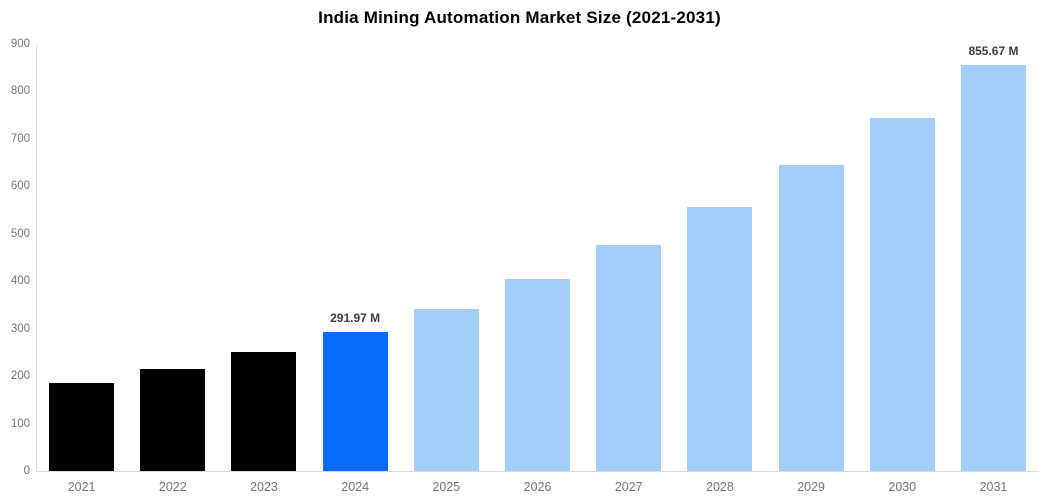 The width and height of the screenshot is (1039, 500). I want to click on bar-band-2023, so click(263, 257).